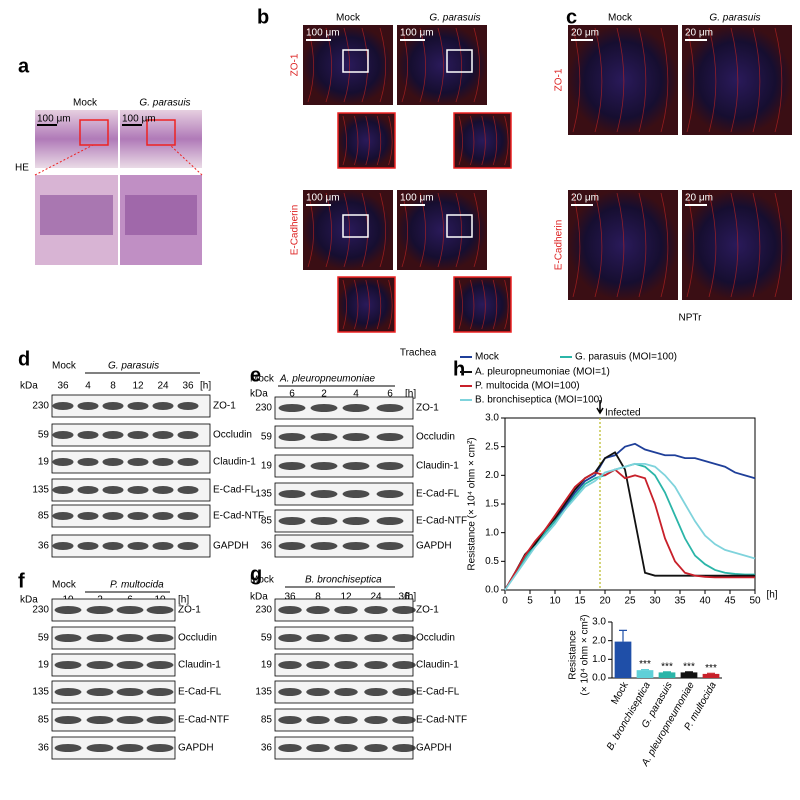  Describe the element at coordinates (655, 601) in the screenshot. I see `x-tick-label: 30` at that location.